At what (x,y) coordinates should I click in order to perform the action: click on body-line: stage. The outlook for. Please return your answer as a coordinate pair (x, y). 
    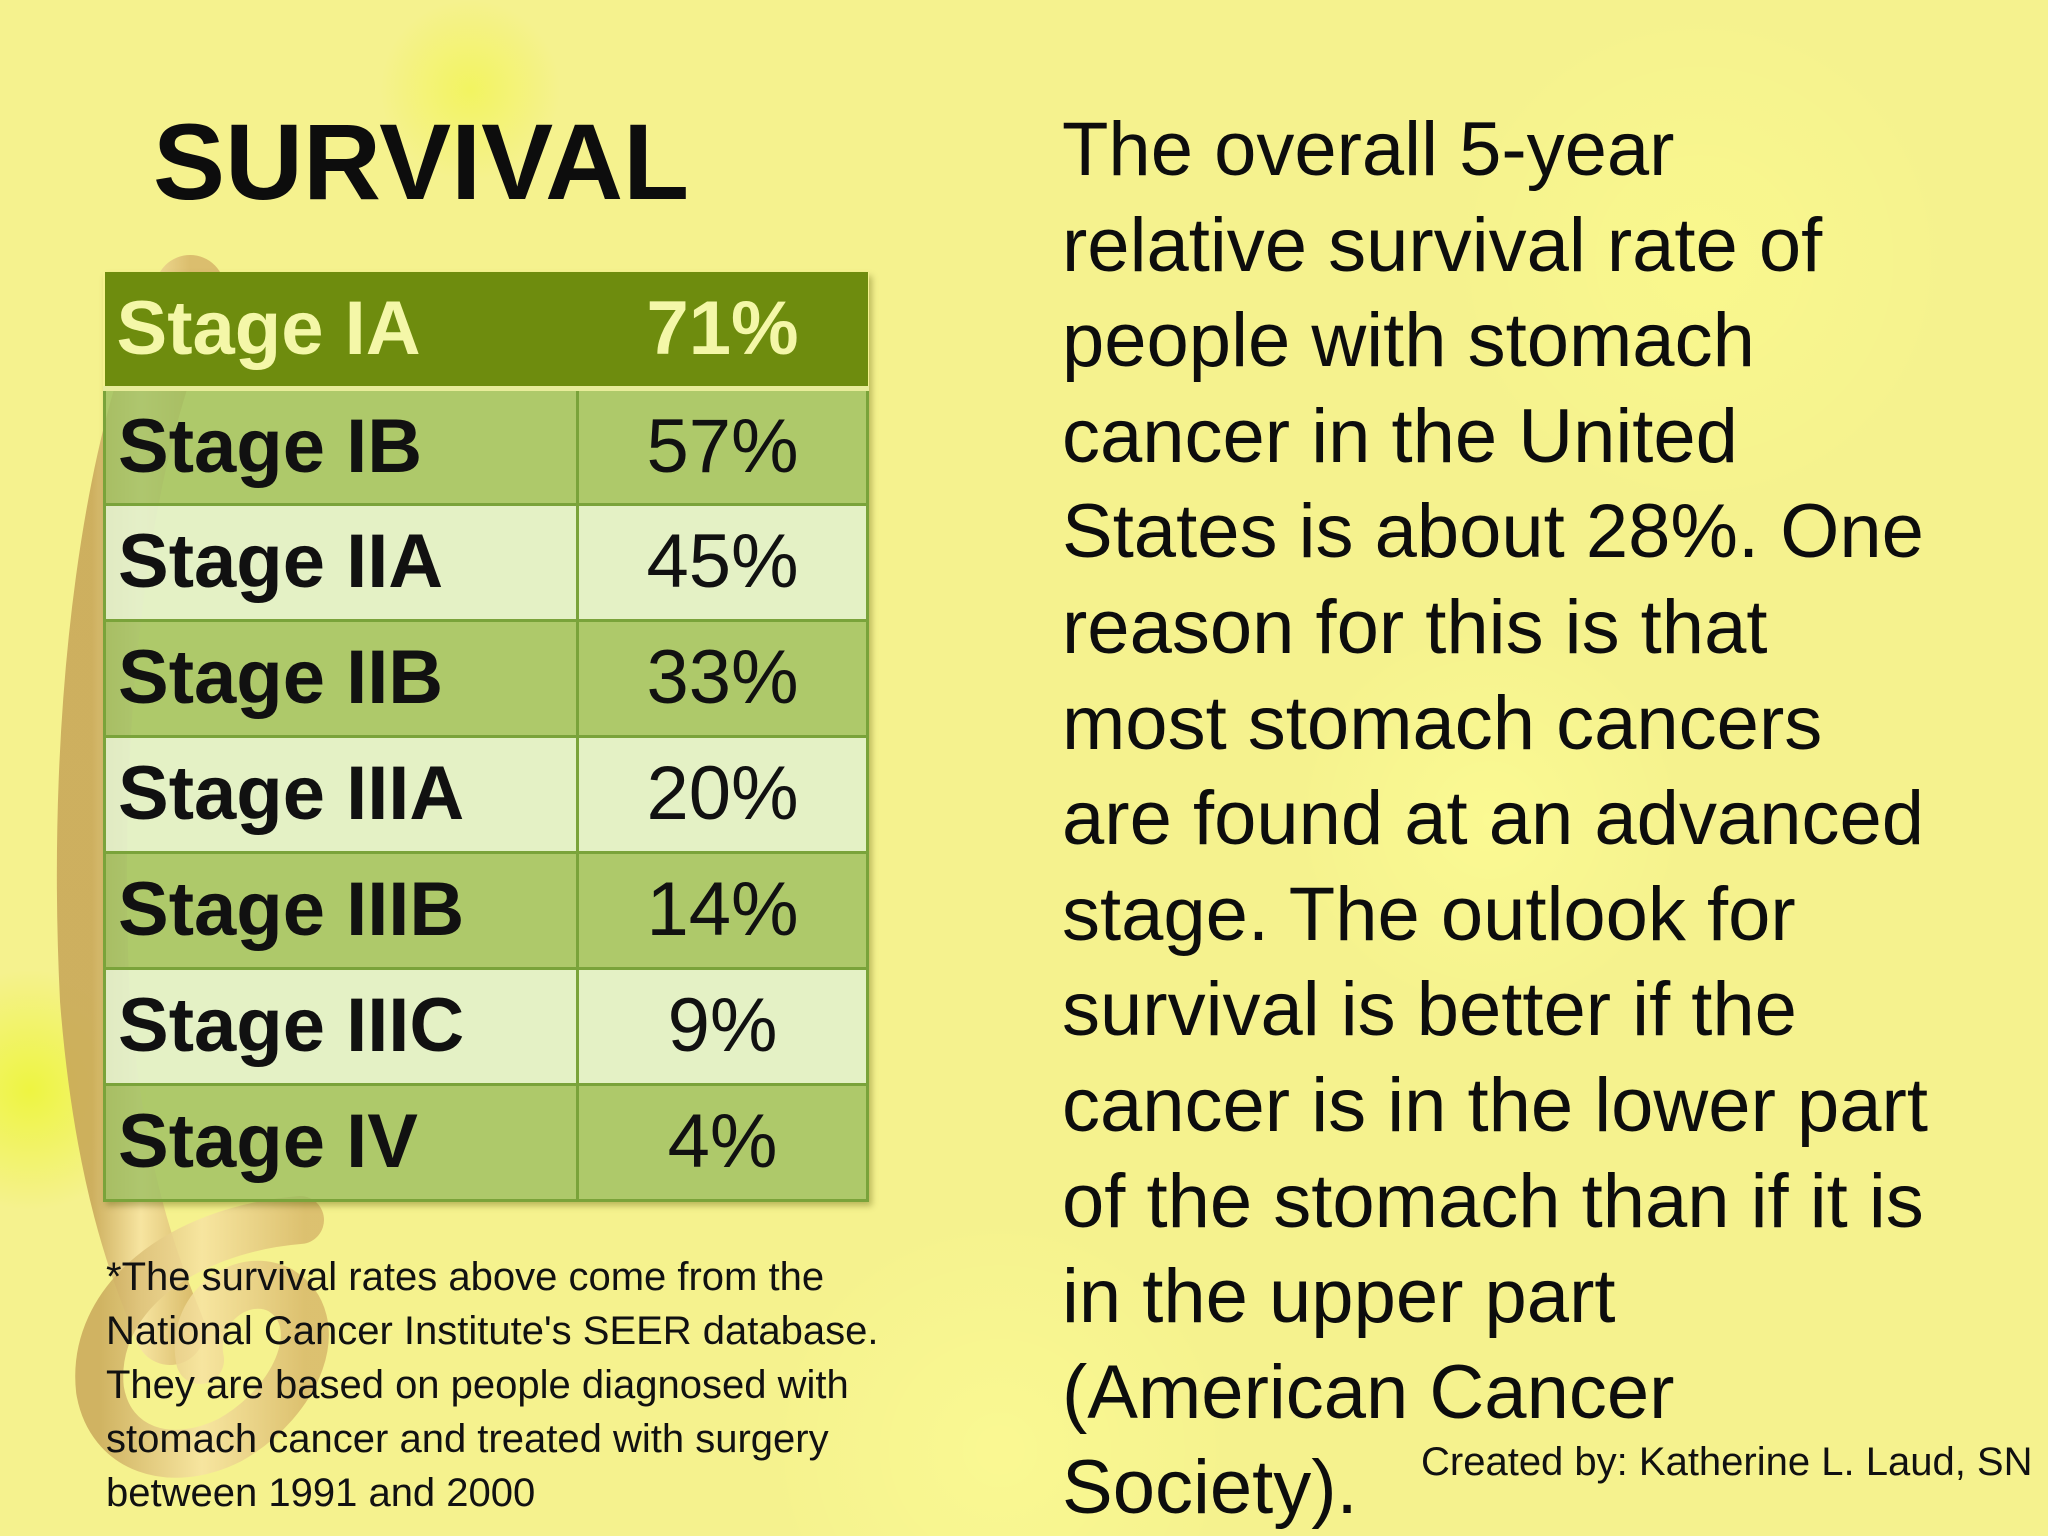
    Looking at the image, I should click on (1429, 914).